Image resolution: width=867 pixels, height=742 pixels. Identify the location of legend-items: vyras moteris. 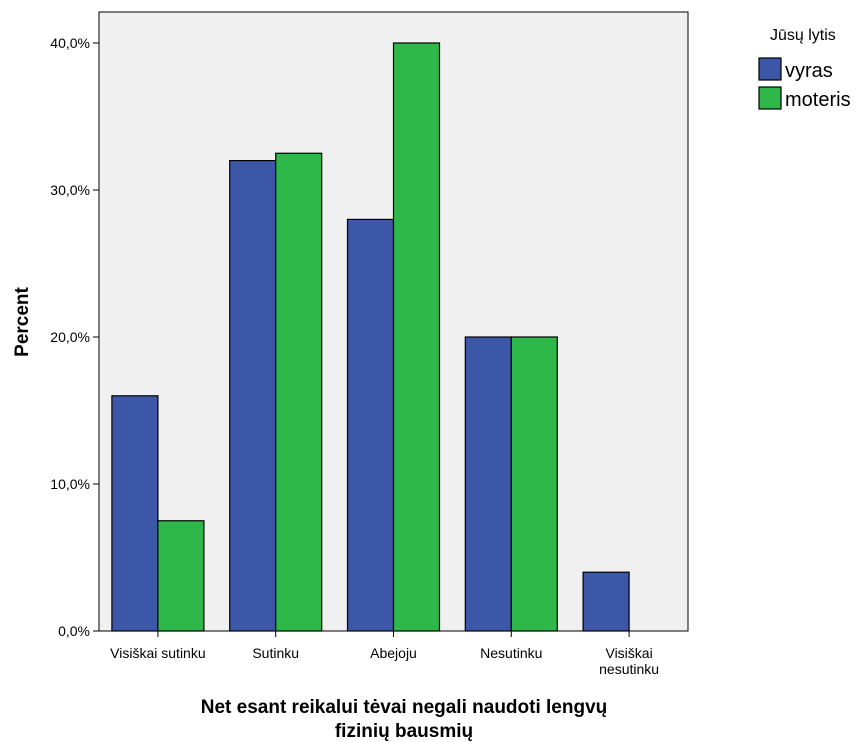
(804, 84).